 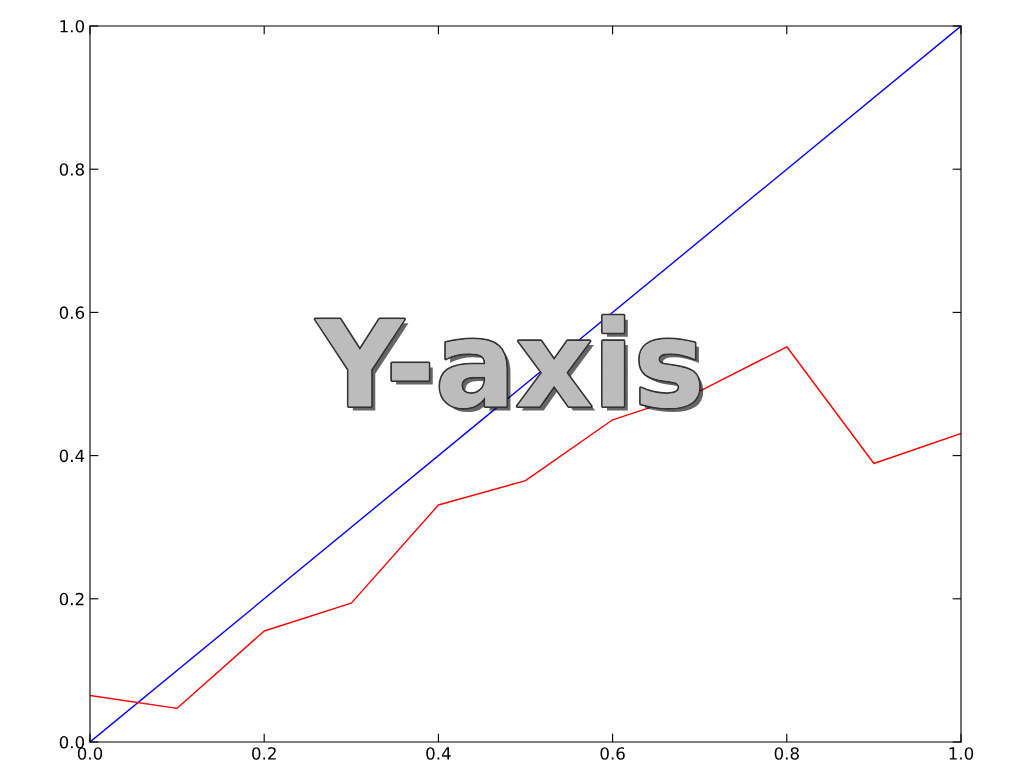 I want to click on x-tick-label: 0.6, so click(x=612, y=753).